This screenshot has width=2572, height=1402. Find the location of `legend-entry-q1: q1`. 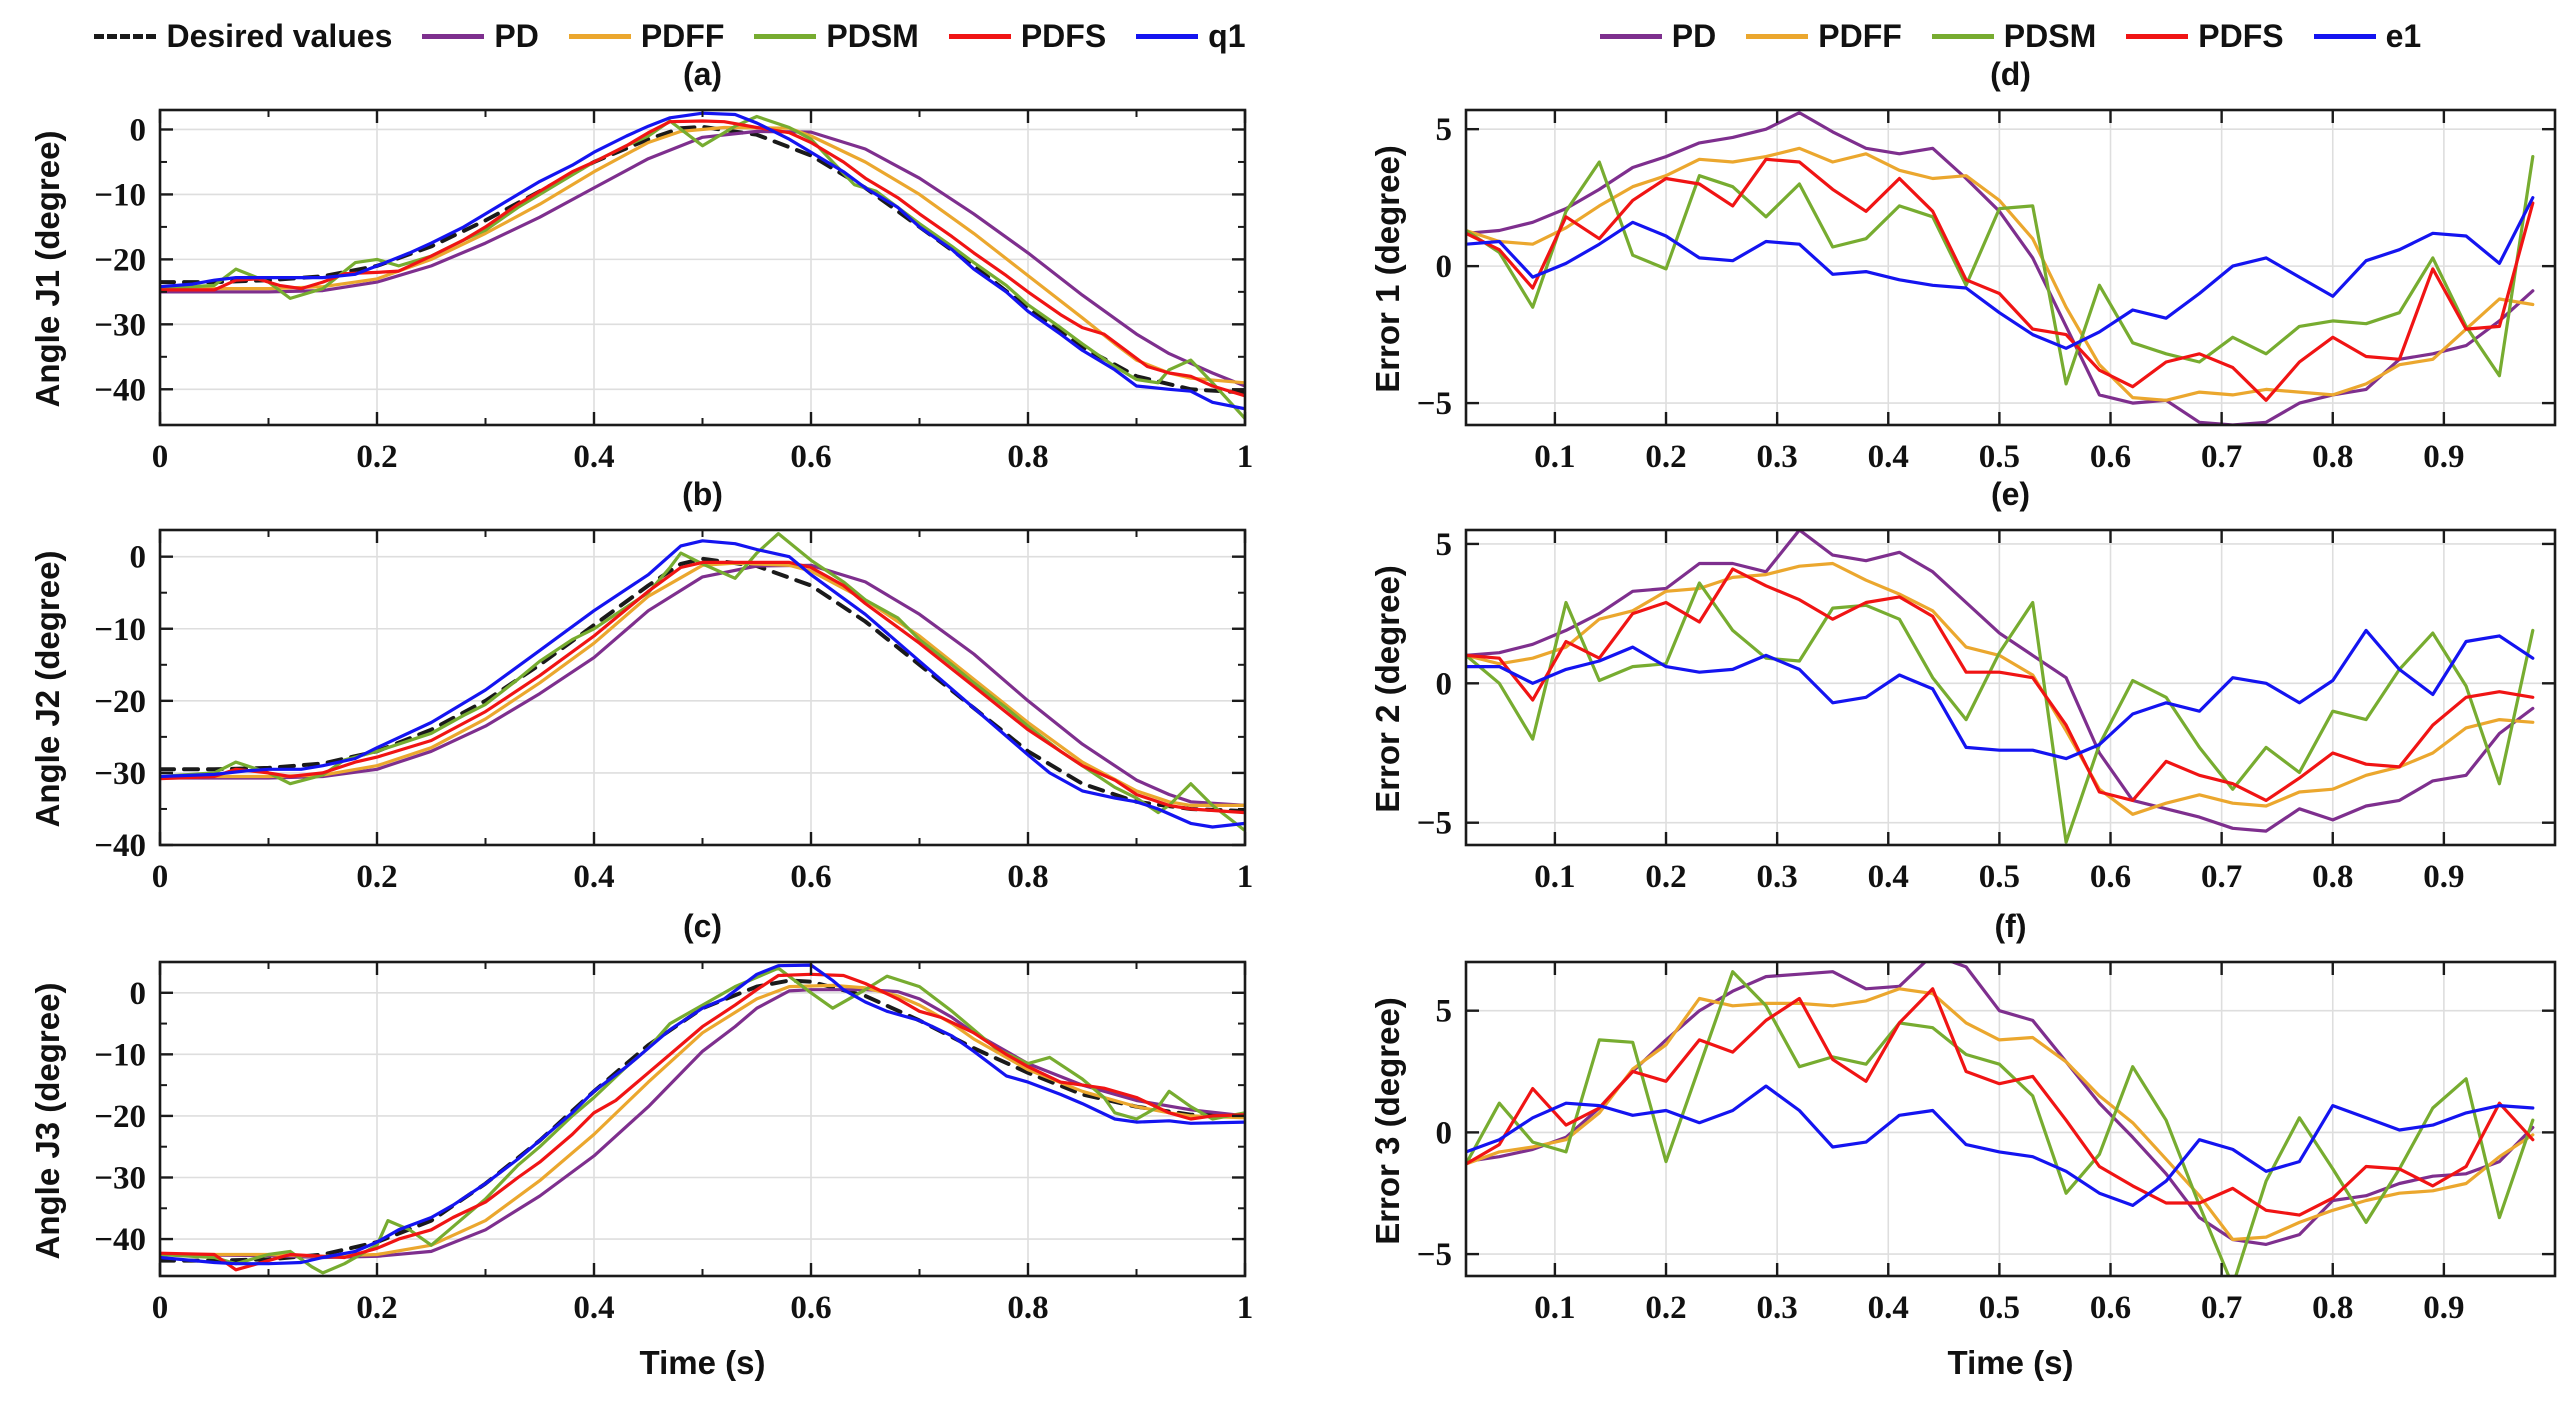

legend-entry-q1: q1 is located at coordinates (1191, 36).